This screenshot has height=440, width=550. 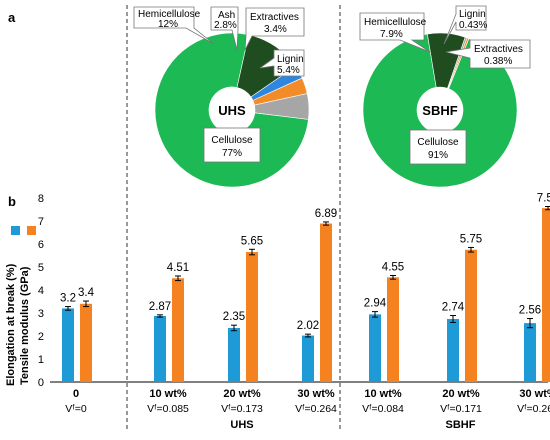 What do you see at coordinates (533, 409) in the screenshot?
I see `vf-label: Vᶠ=0.262` at bounding box center [533, 409].